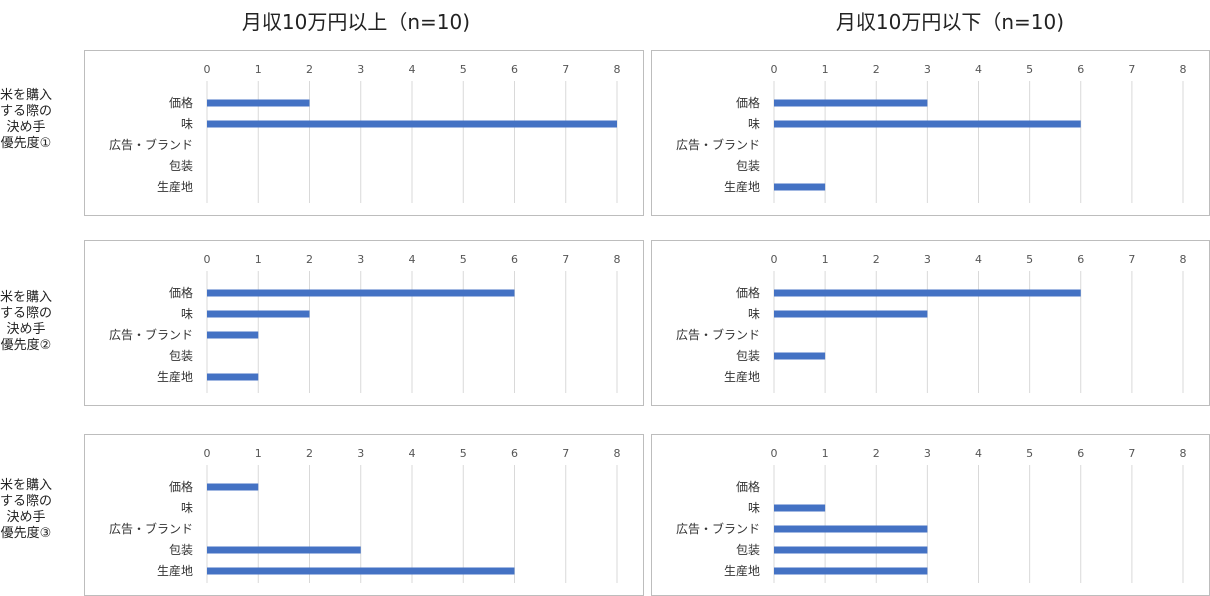 The height and width of the screenshot is (596, 1210). What do you see at coordinates (930, 515) in the screenshot?
I see `chart-panel-priority-3-low: 0 1 2 3 4 5 6 7 8 価格味広告・ブランド 包装 生産地` at bounding box center [930, 515].